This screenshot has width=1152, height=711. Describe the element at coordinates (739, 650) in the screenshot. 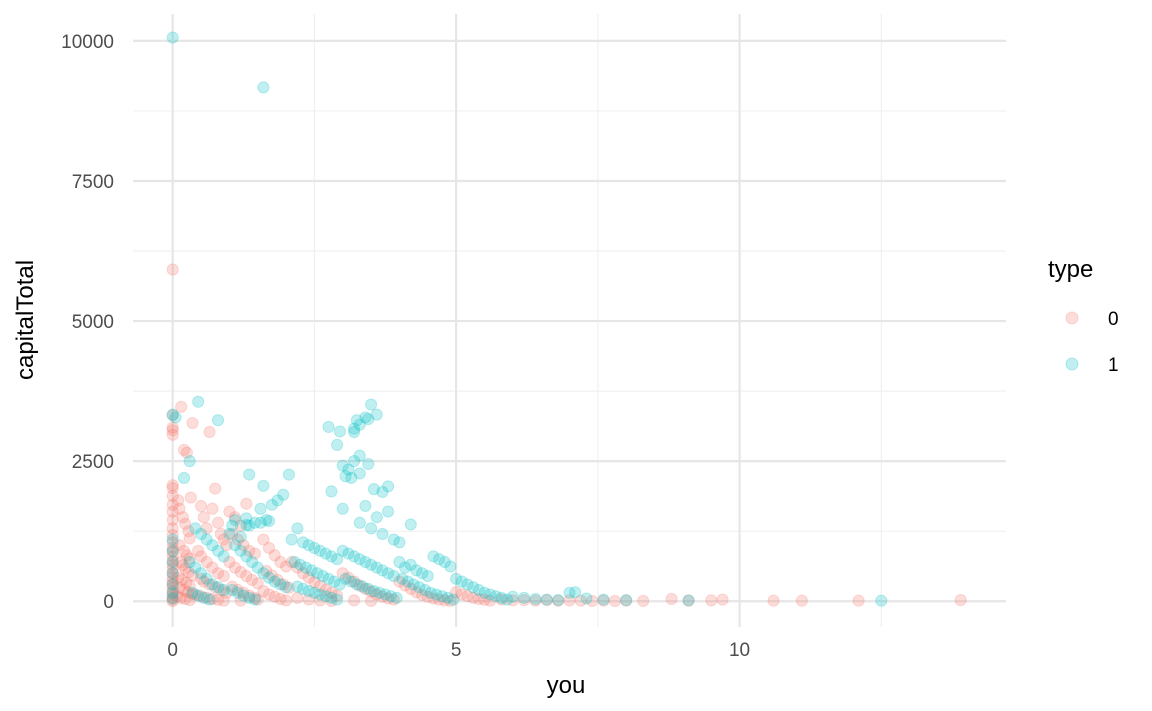

I see `x-tick-label: 10` at that location.